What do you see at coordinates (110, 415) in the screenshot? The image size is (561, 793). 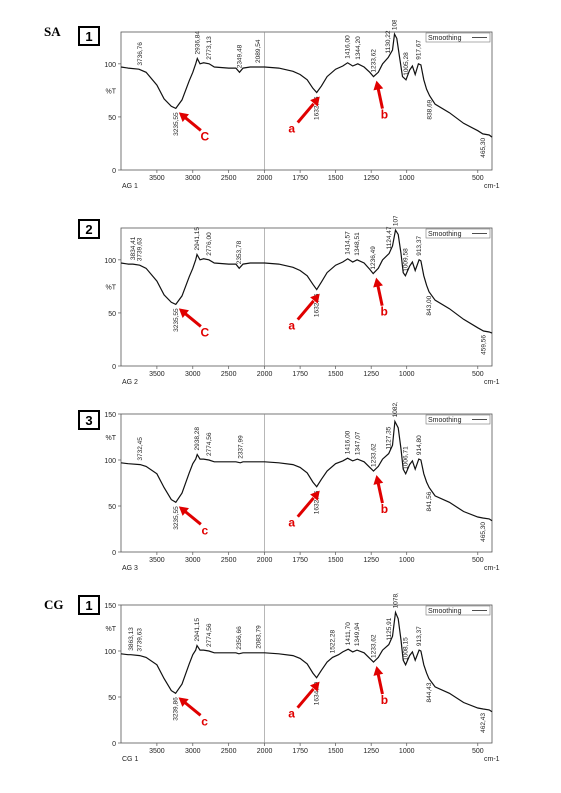 I see `y-tick-label: 150` at bounding box center [110, 415].